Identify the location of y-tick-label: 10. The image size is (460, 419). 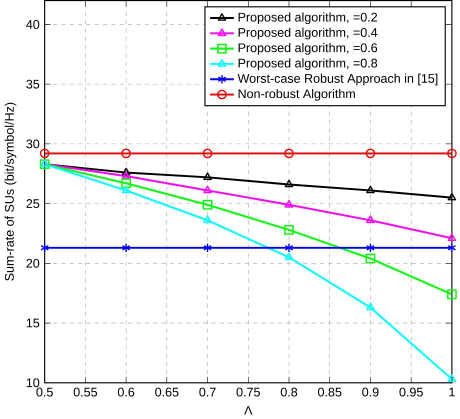
(33, 383).